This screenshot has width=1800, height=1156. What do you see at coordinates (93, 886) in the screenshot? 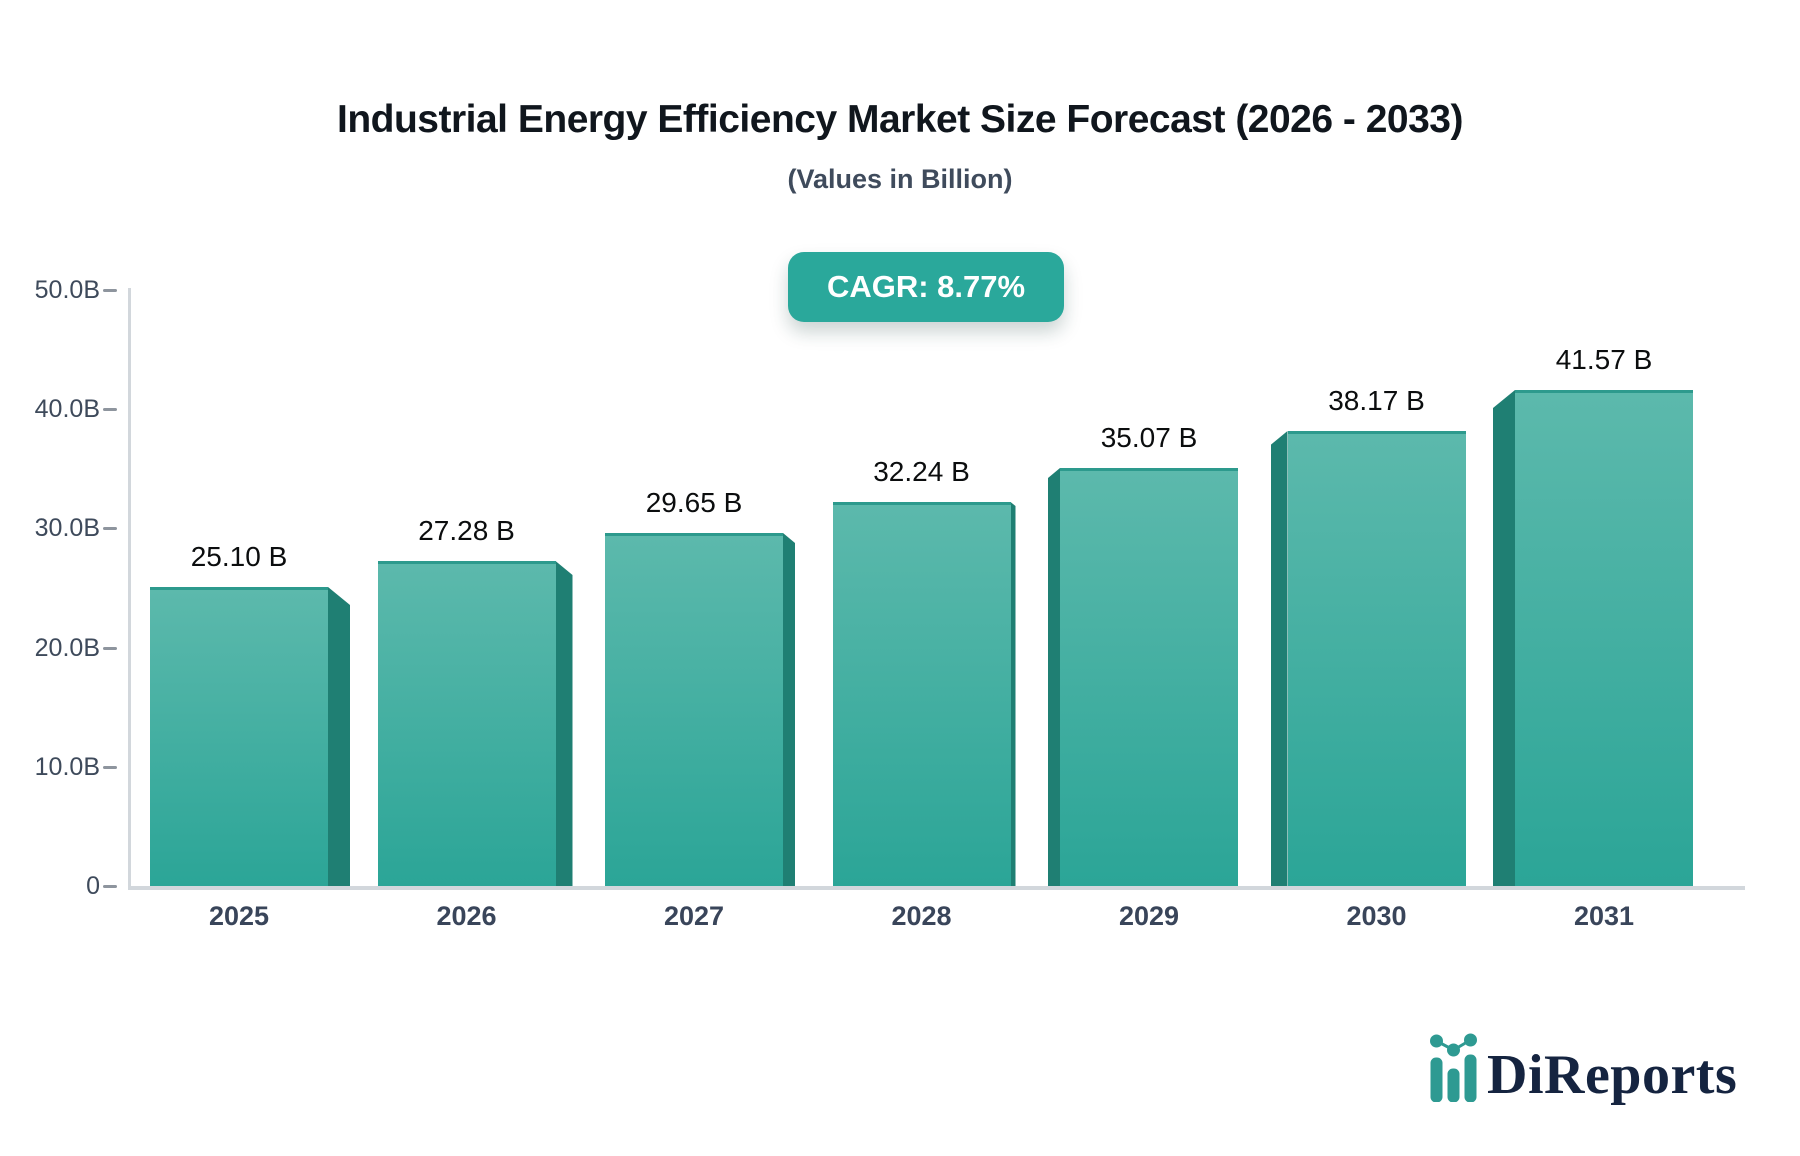
I see `y-axis-tick-label: 0` at bounding box center [93, 886].